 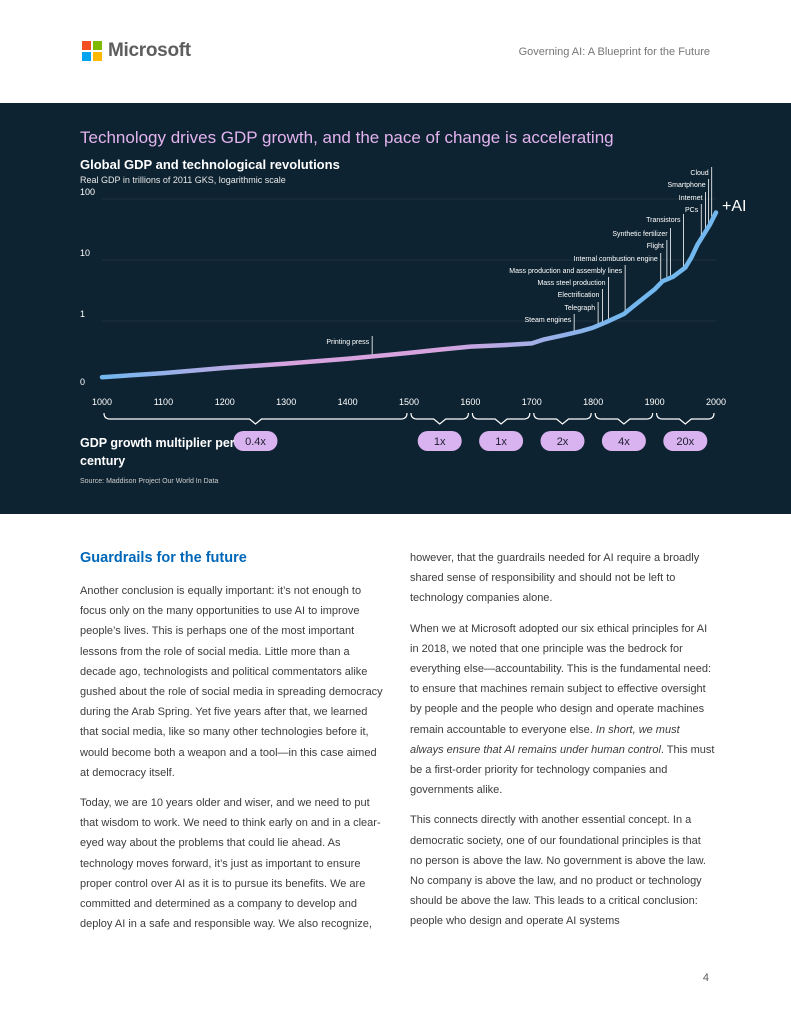 I want to click on annotation-label: Smartphone, so click(x=686, y=185).